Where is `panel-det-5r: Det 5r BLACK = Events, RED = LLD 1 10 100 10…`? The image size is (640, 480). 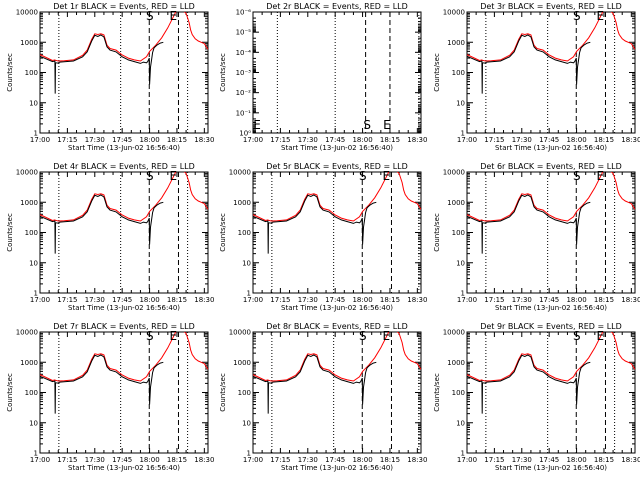
panel-det-5r: Det 5r BLACK = Events, RED = LLD 1 10 100 10… is located at coordinates (323, 237).